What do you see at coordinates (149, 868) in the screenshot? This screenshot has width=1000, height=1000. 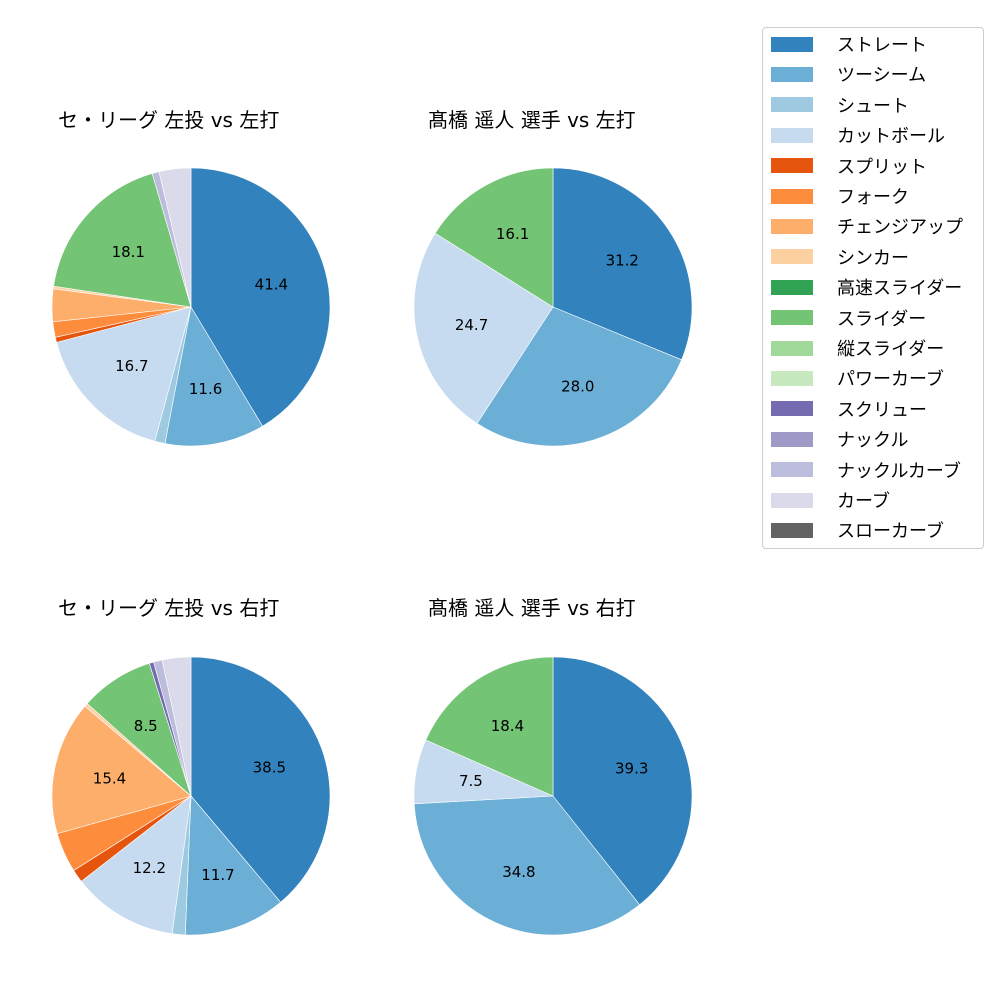 I see `slice-label: 12.2` at bounding box center [149, 868].